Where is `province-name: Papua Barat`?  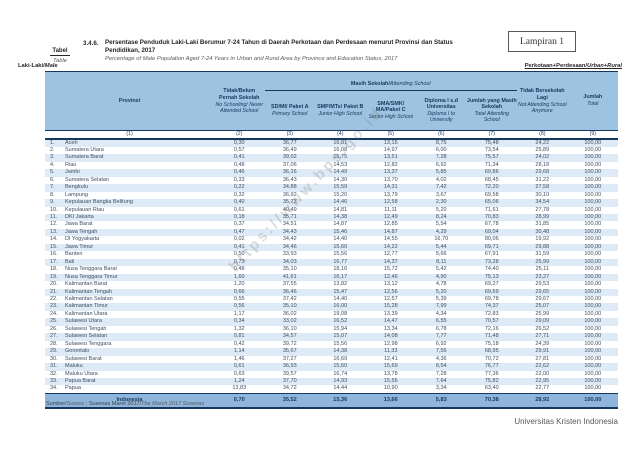 province-name: Papua Barat is located at coordinates (138, 382).